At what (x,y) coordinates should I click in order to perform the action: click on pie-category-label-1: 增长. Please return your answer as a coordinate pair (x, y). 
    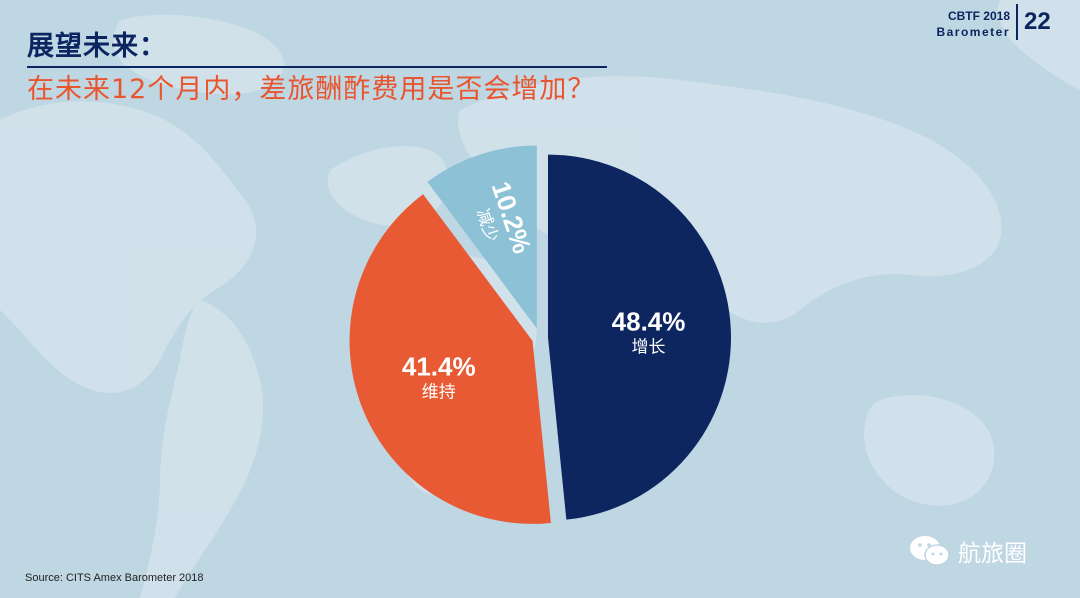
    Looking at the image, I should click on (649, 348).